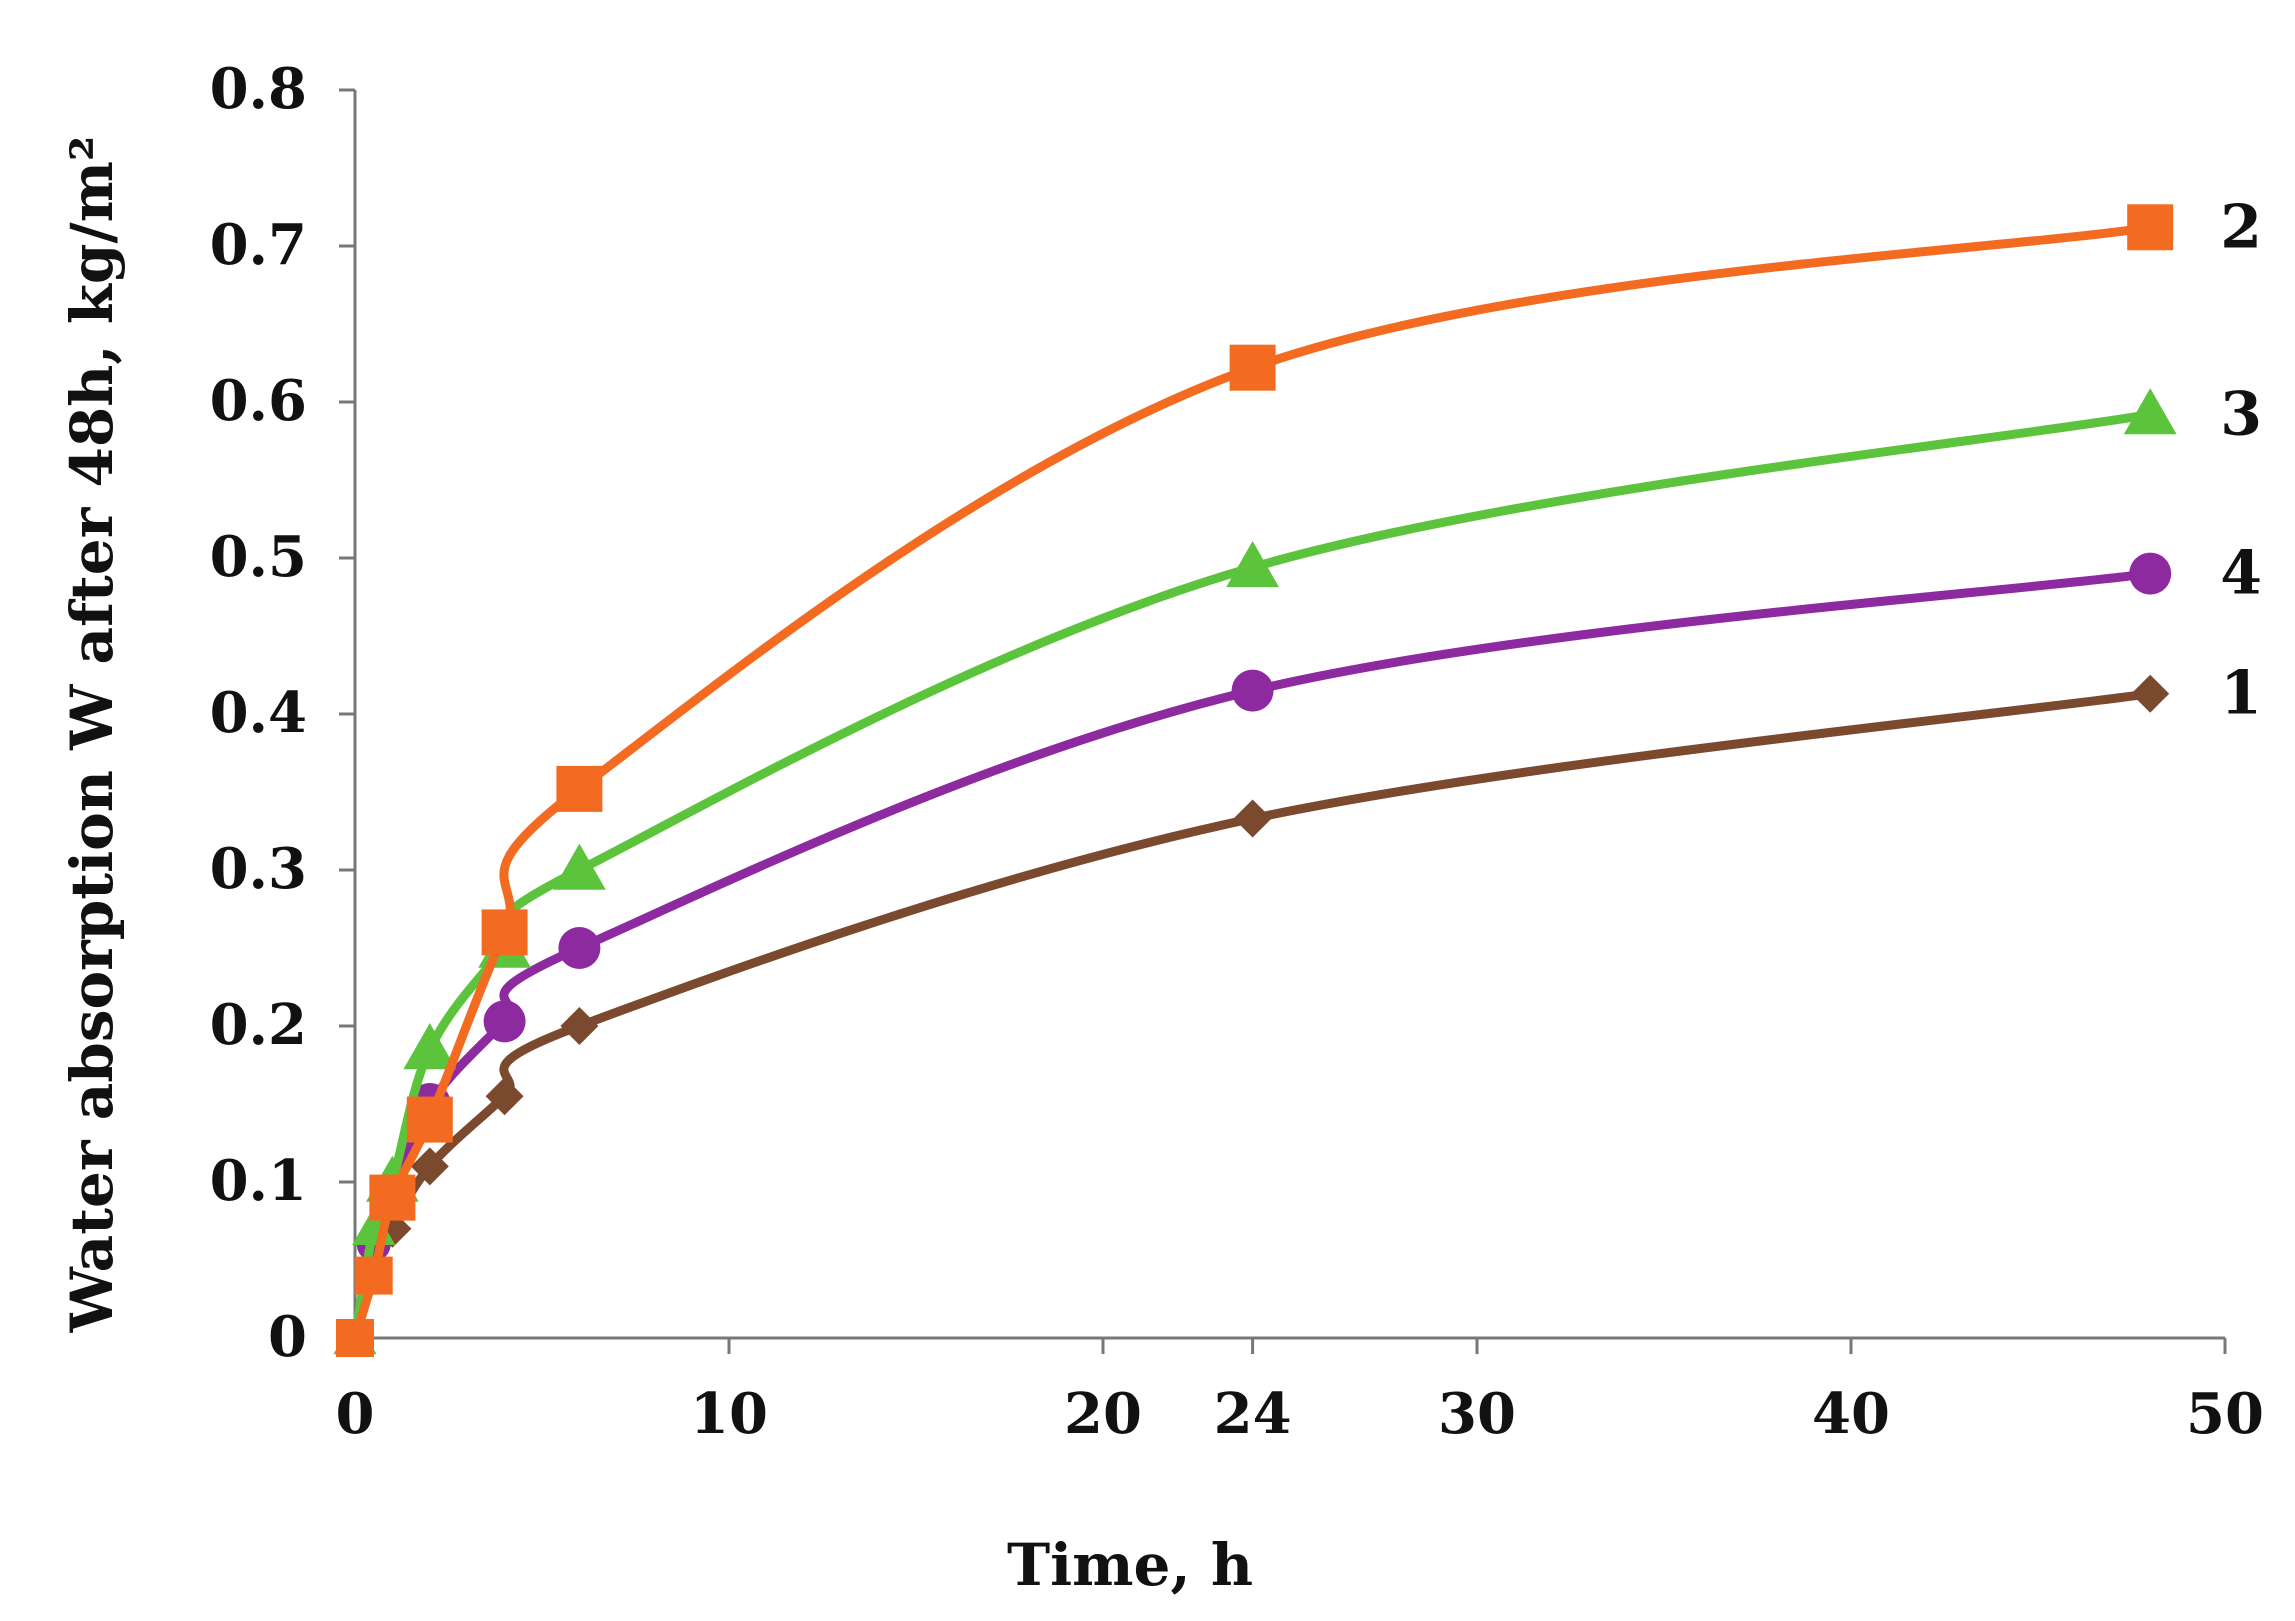 The height and width of the screenshot is (1621, 2295). Describe the element at coordinates (1253, 1414) in the screenshot. I see `x-tick-label: 24` at that location.